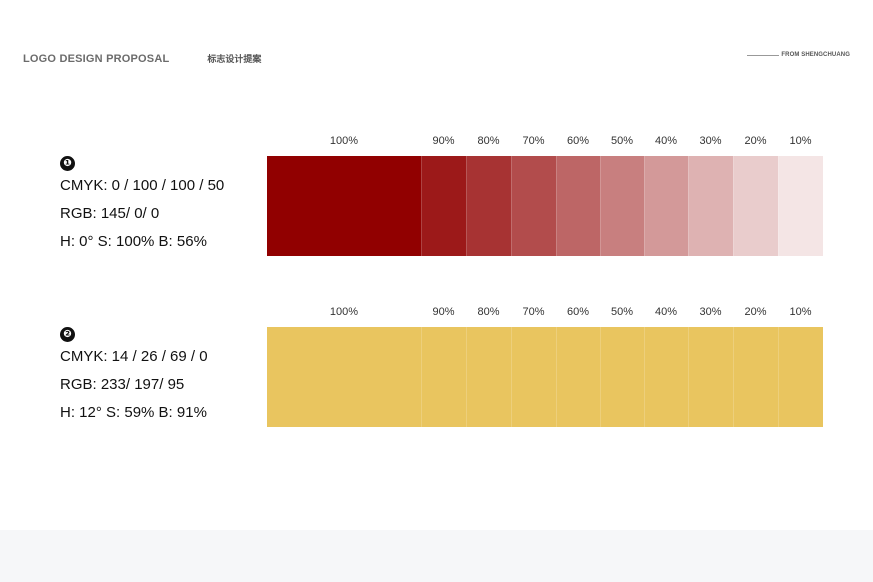 The height and width of the screenshot is (582, 873). I want to click on hsb-value: H: 12° S: 59% B: 91%, so click(133, 412).